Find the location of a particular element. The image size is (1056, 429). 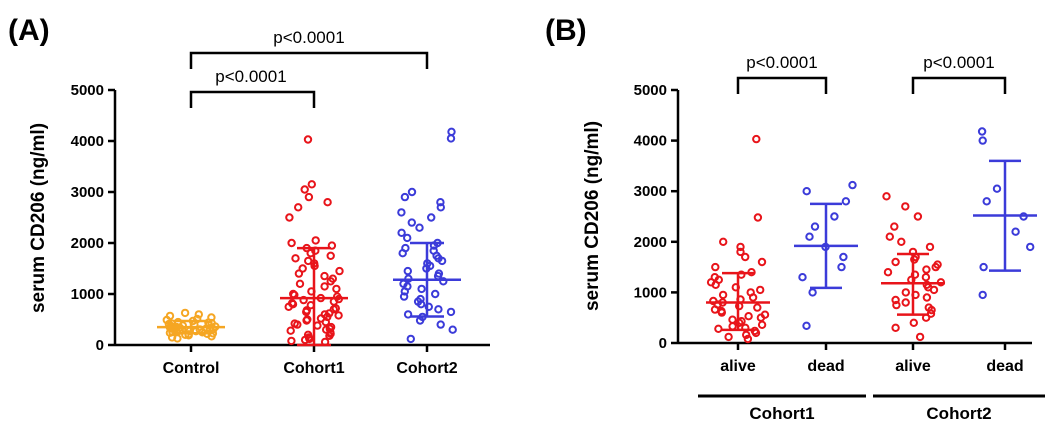

x-tick-label: alive is located at coordinates (913, 366).